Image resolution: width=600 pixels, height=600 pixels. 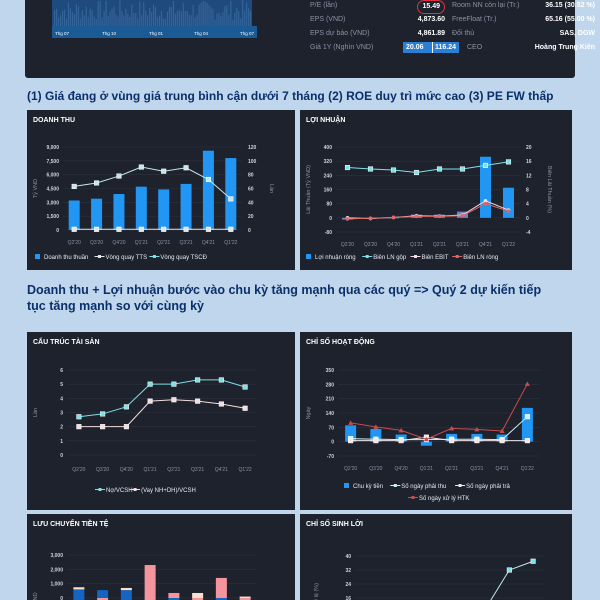 What do you see at coordinates (326, 120) in the screenshot?
I see `chart-title: LỢI NHUẬN` at bounding box center [326, 120].